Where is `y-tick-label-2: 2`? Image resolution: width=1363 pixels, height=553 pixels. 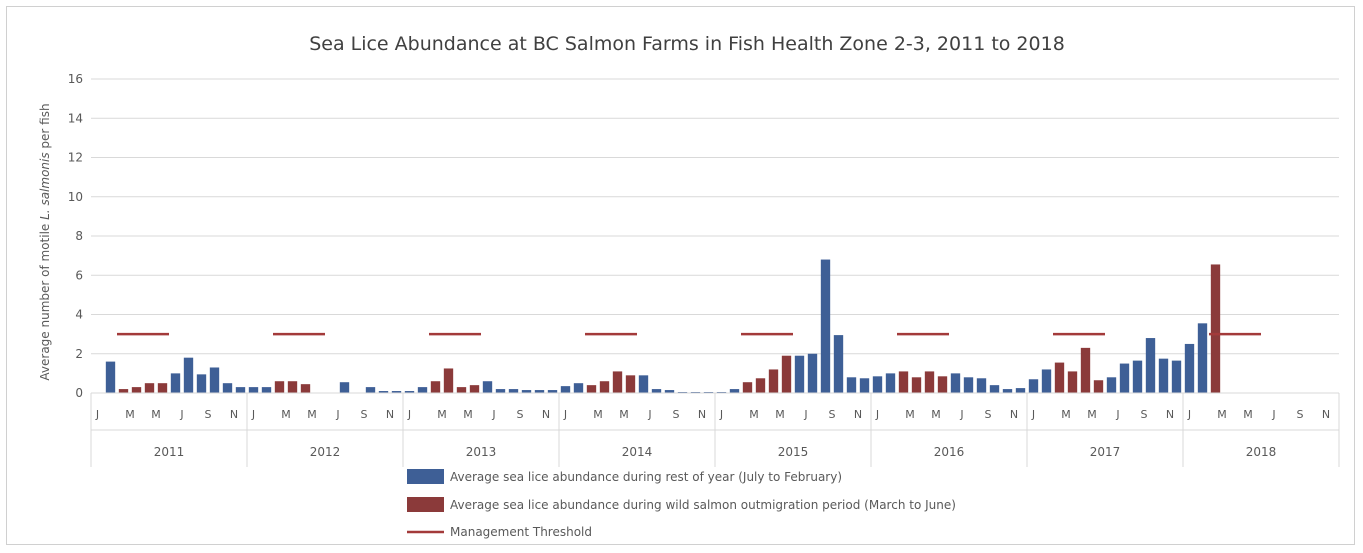
y-tick-label-2: 2 is located at coordinates (79, 354).